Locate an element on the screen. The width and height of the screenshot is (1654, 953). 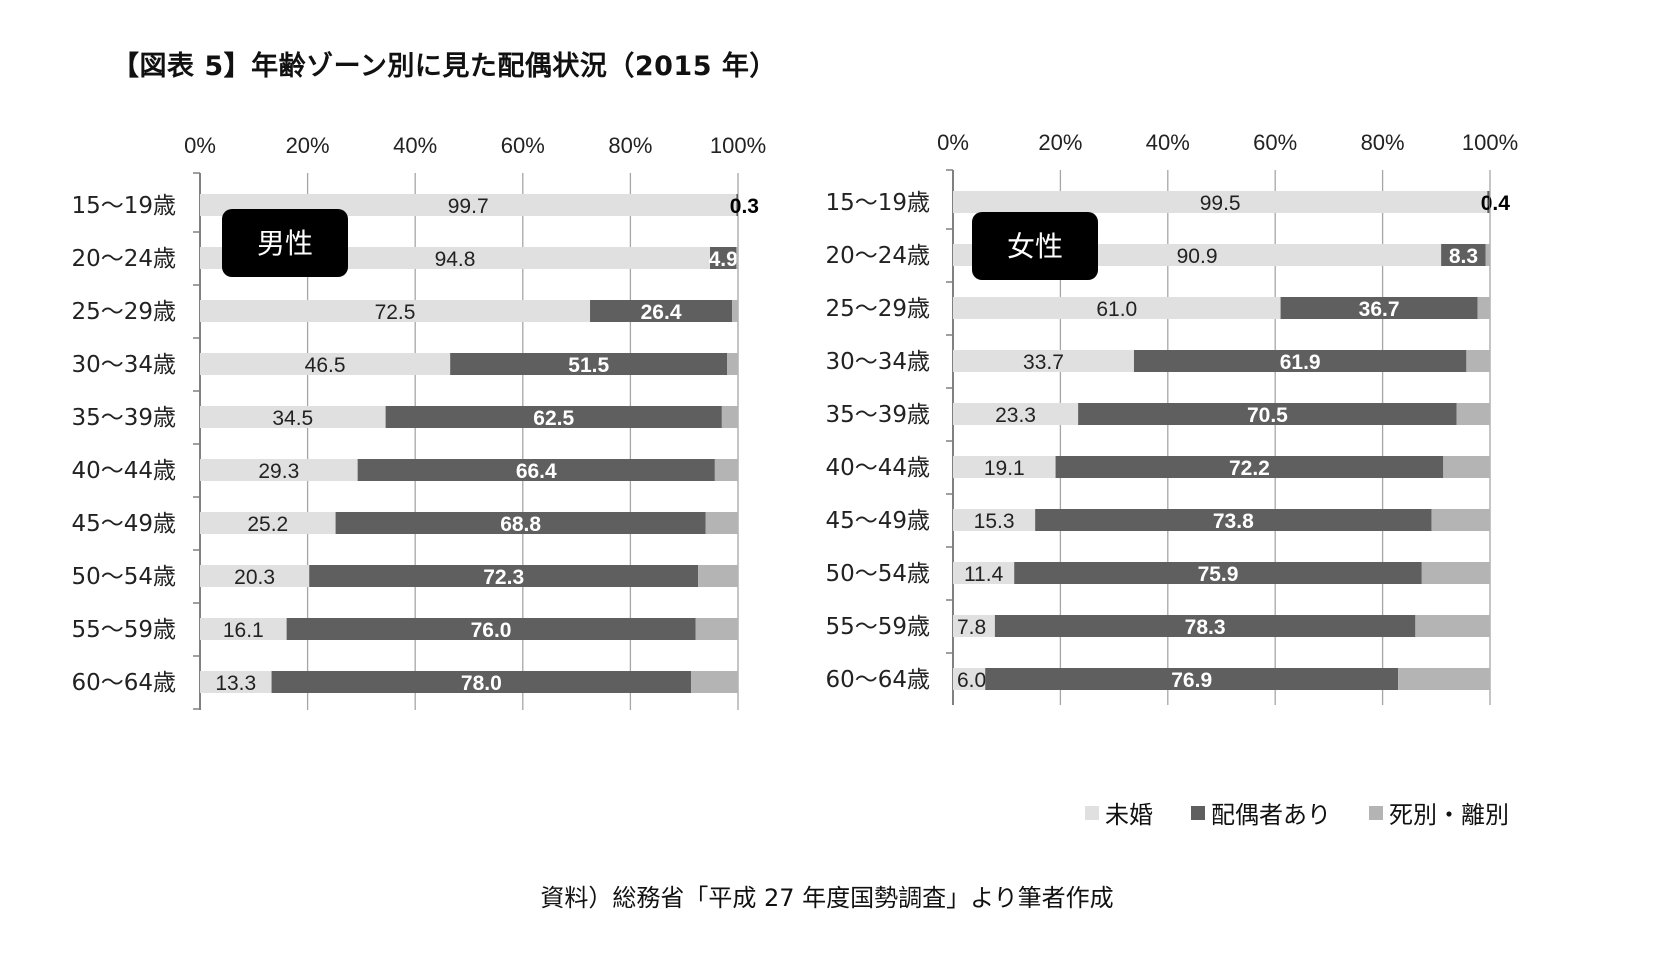
female-category-label: 20〜24歳 is located at coordinates (877, 256).